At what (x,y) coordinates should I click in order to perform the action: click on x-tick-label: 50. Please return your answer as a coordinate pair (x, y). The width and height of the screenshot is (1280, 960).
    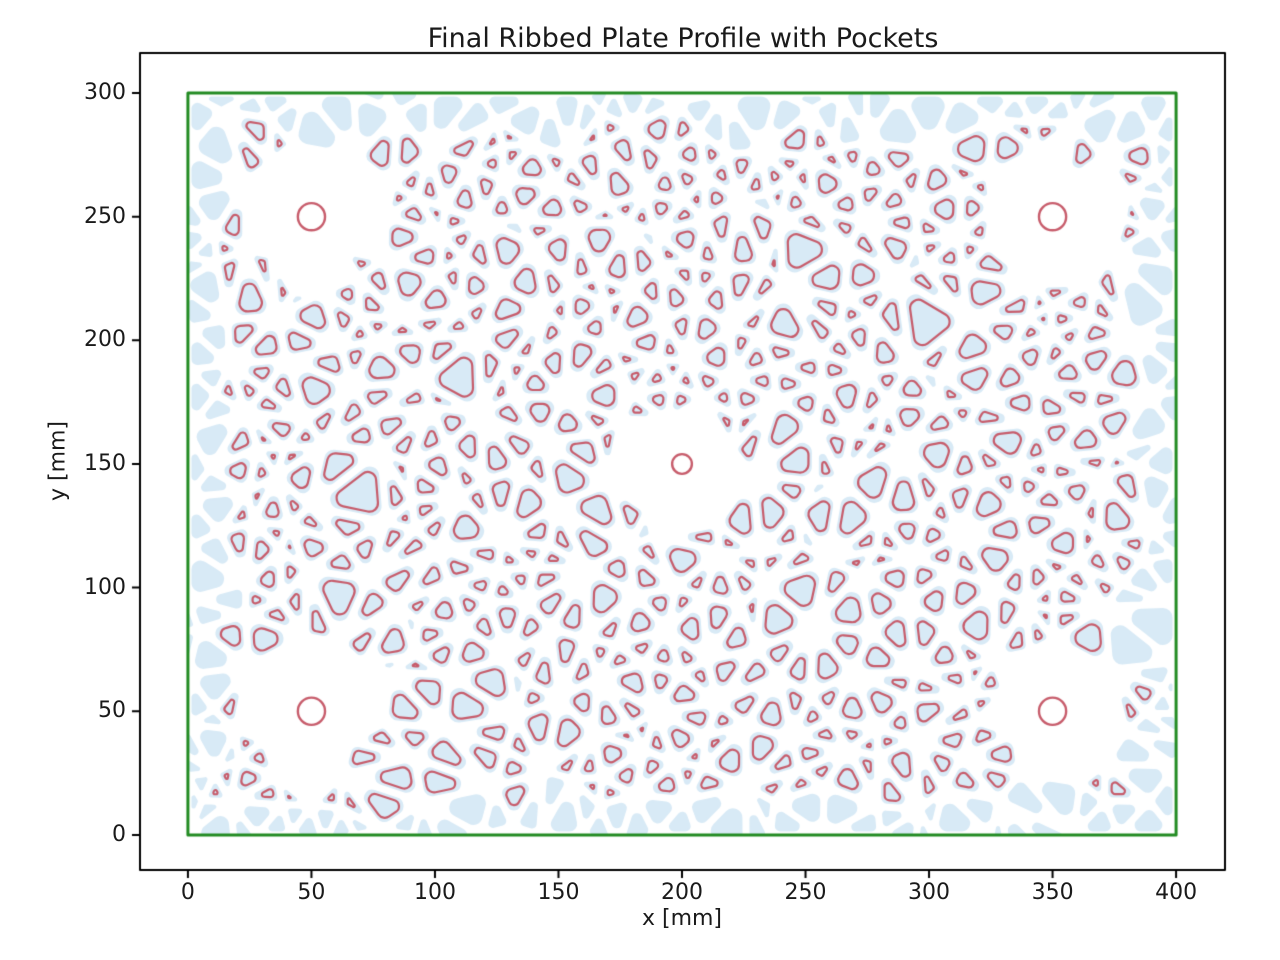
    Looking at the image, I should click on (311, 892).